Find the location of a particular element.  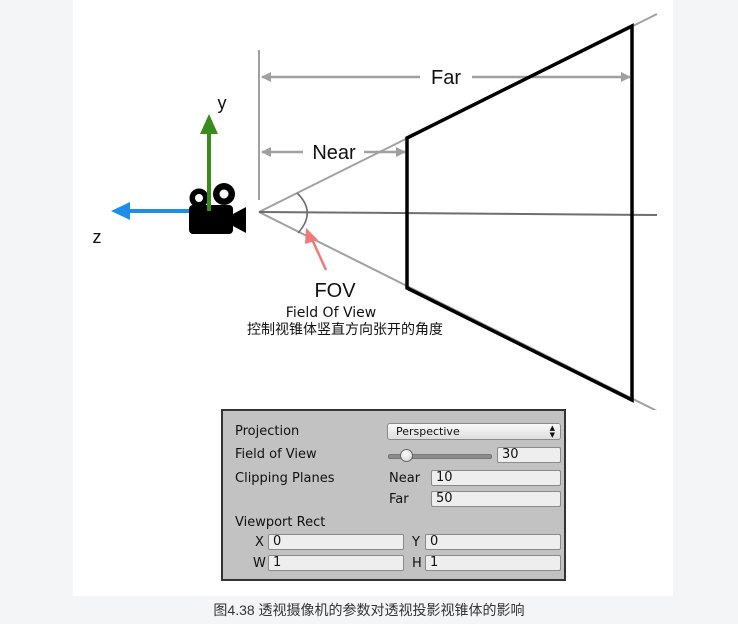

z-axis-arrowhead is located at coordinates (120, 211).